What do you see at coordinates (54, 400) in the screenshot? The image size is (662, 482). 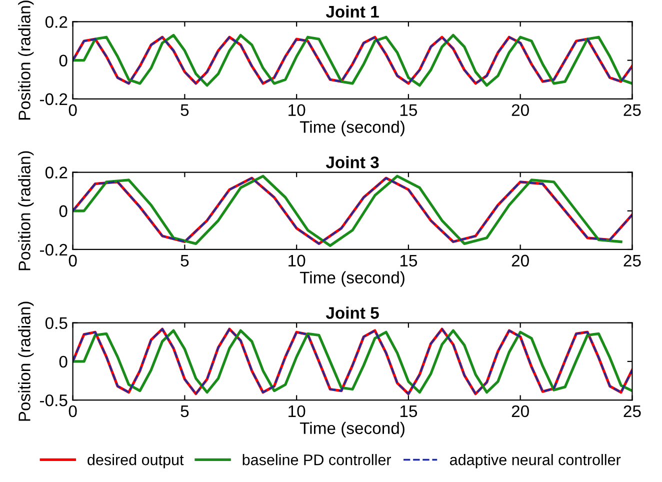 I see `y-tick-label: -0.5` at bounding box center [54, 400].